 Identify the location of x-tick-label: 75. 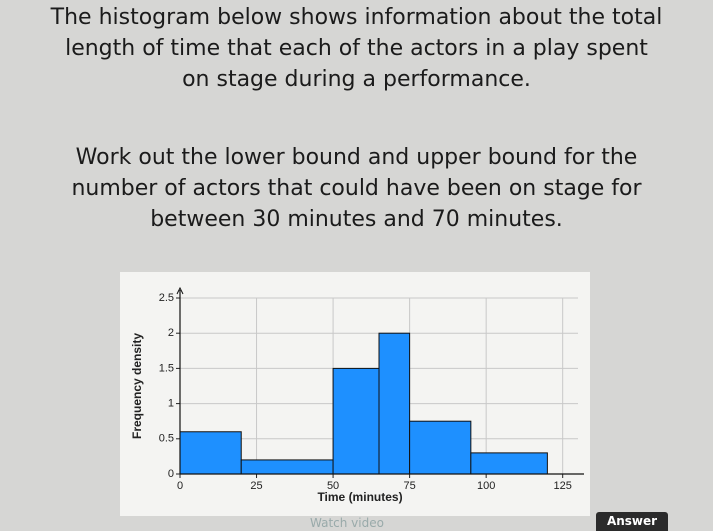
(409, 486).